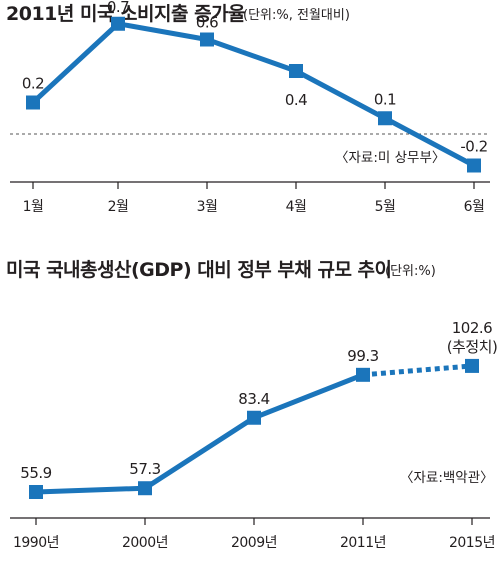  What do you see at coordinates (207, 207) in the screenshot?
I see `chart1-tick-label: 3월` at bounding box center [207, 207].